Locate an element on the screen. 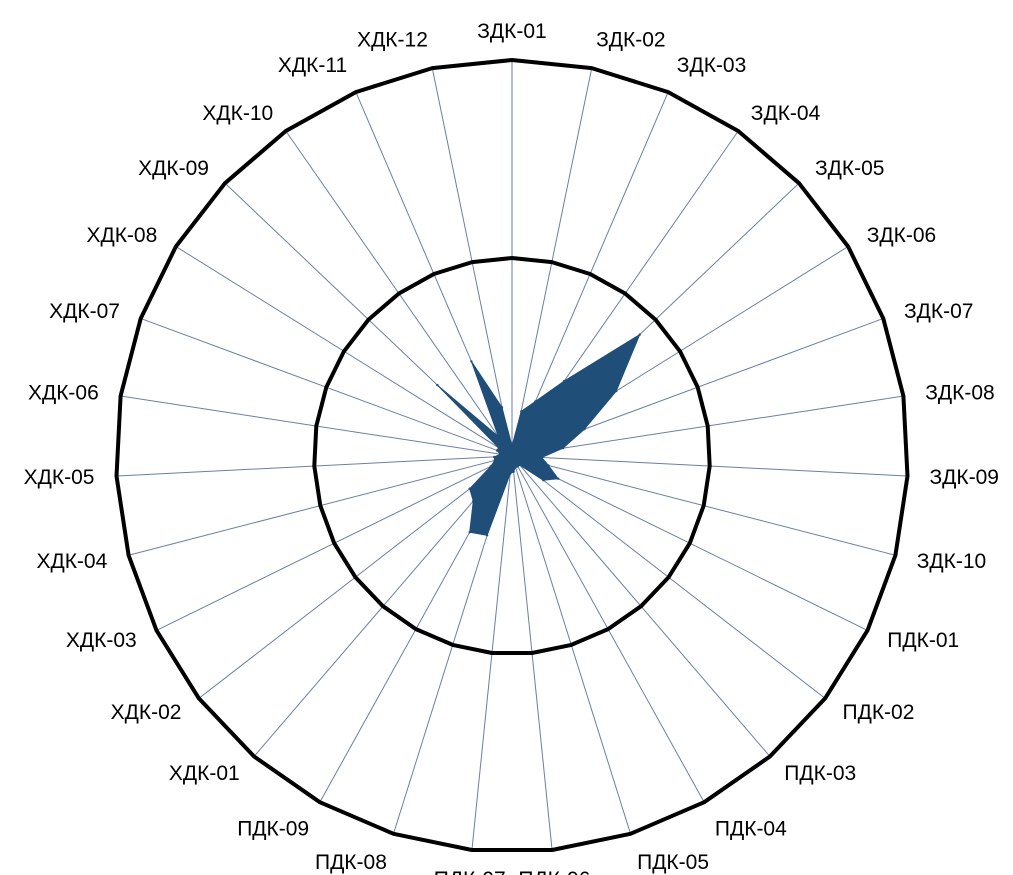  category-label: ПДК-04 is located at coordinates (751, 829).